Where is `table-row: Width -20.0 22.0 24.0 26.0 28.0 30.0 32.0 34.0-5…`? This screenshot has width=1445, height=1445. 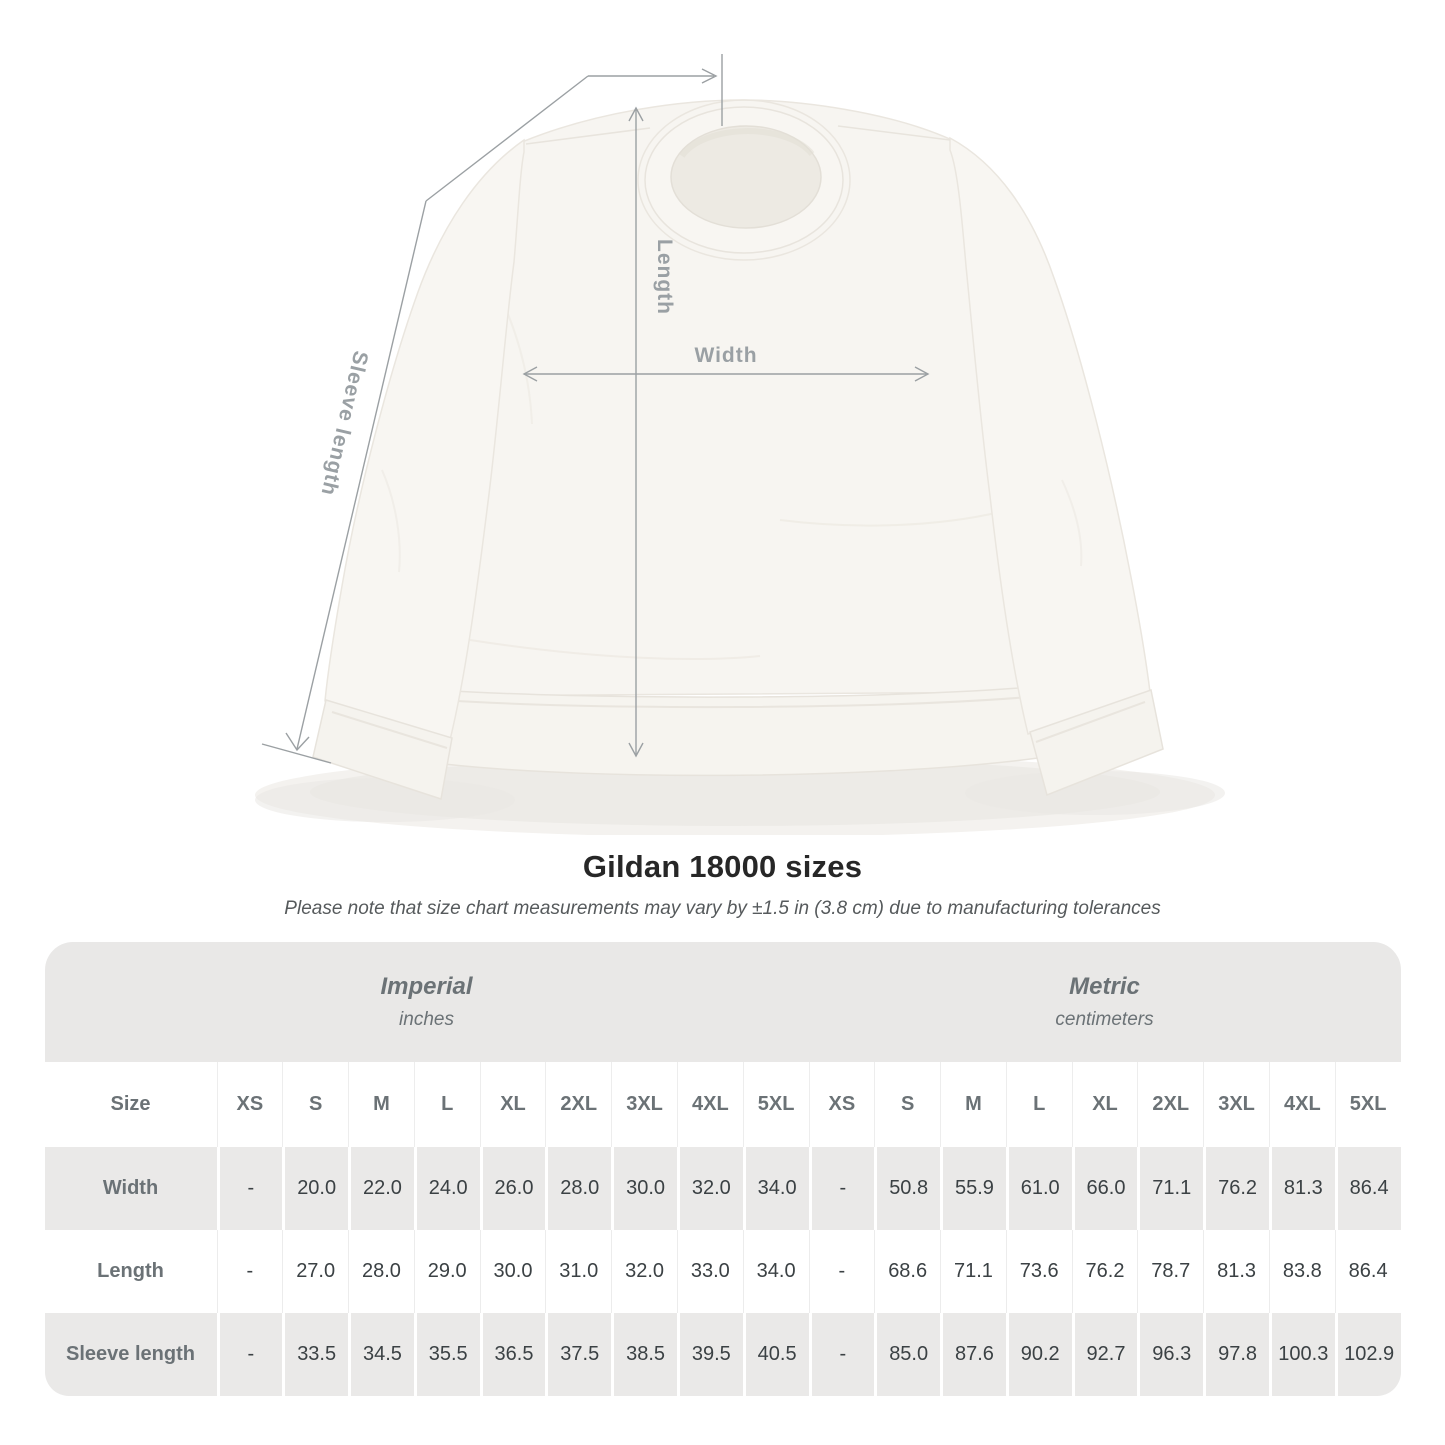 table-row: Width -20.0 22.0 24.0 26.0 28.0 30.0 32.0 34.0-5… is located at coordinates (722, 1188).